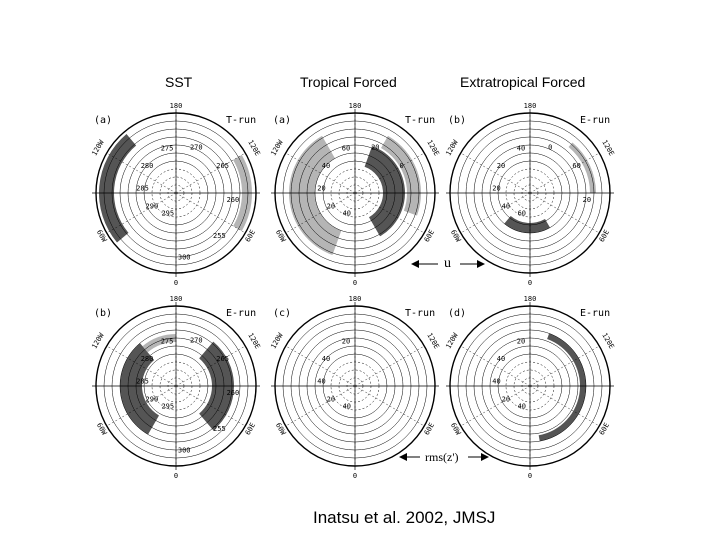 This screenshot has height=540, width=720. Describe the element at coordinates (184, 258) in the screenshot. I see `contour-label: 300` at that location.